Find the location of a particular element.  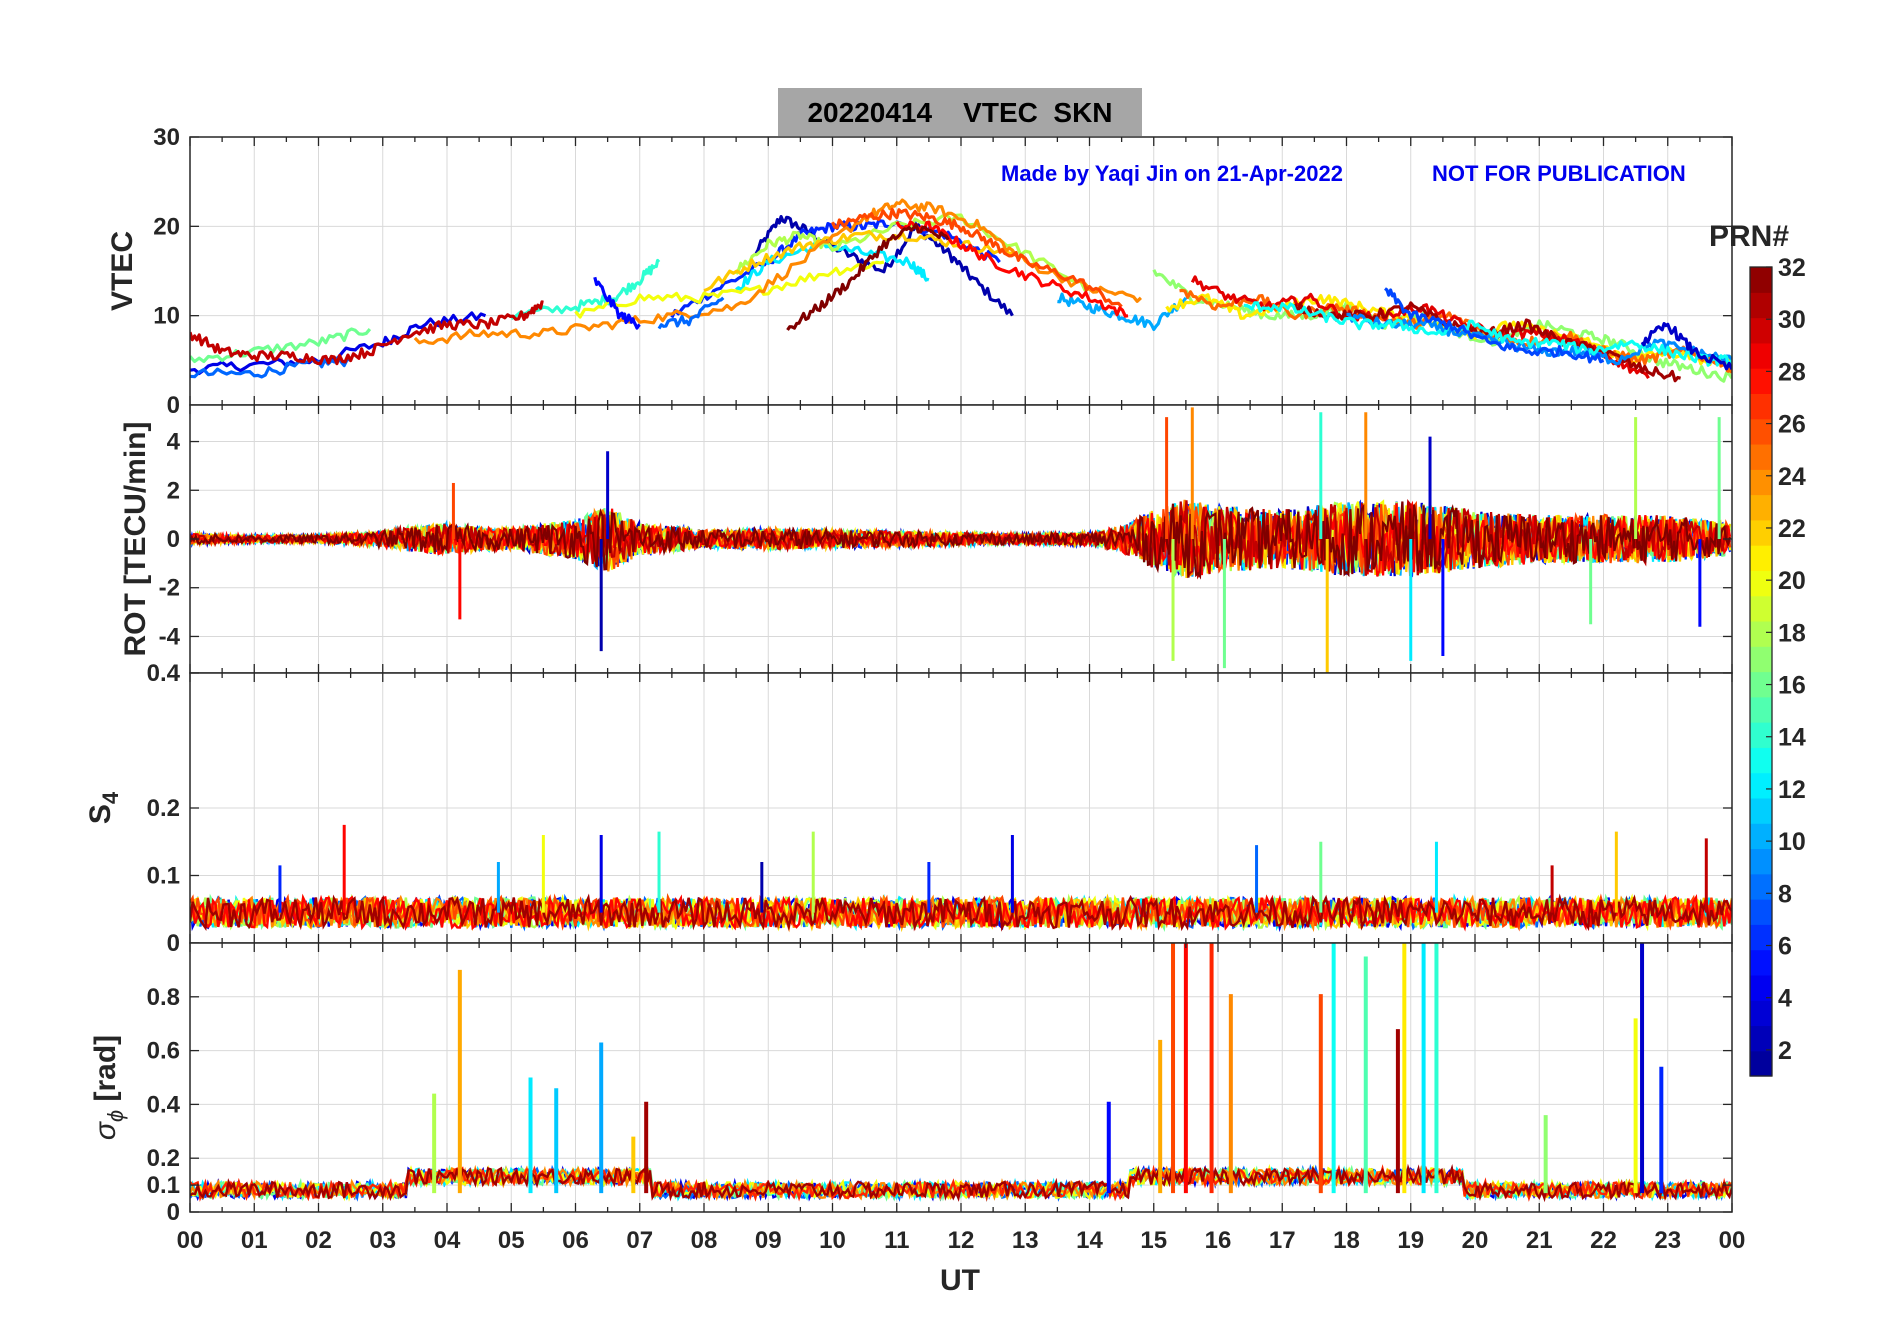

colorbar-frame is located at coordinates (1761, 671).